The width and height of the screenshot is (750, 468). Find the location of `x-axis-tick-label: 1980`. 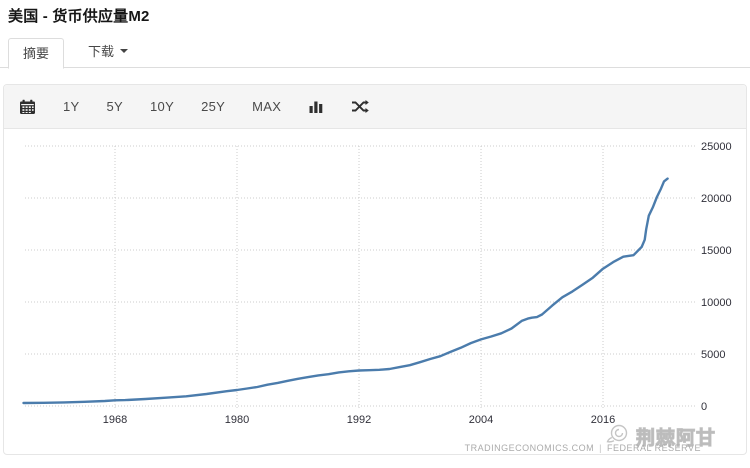

x-axis-tick-label: 1980 is located at coordinates (237, 420).